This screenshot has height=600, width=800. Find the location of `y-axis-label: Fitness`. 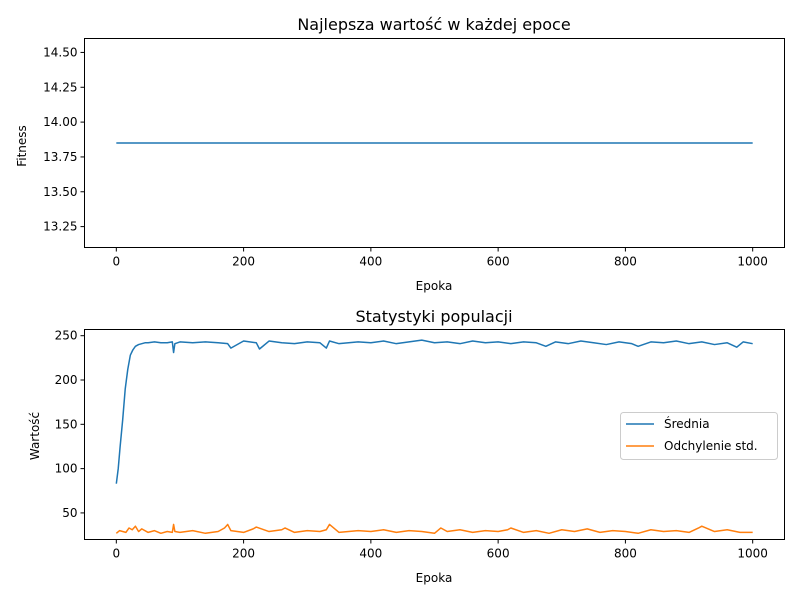

y-axis-label: Fitness is located at coordinates (22, 146).